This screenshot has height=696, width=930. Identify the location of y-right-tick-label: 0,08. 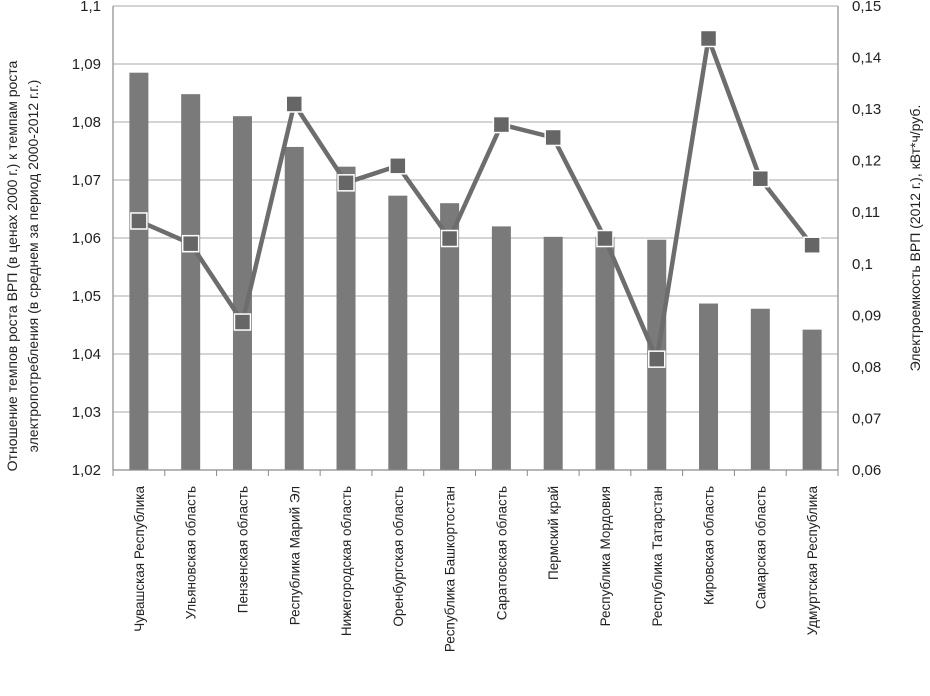
(866, 367).